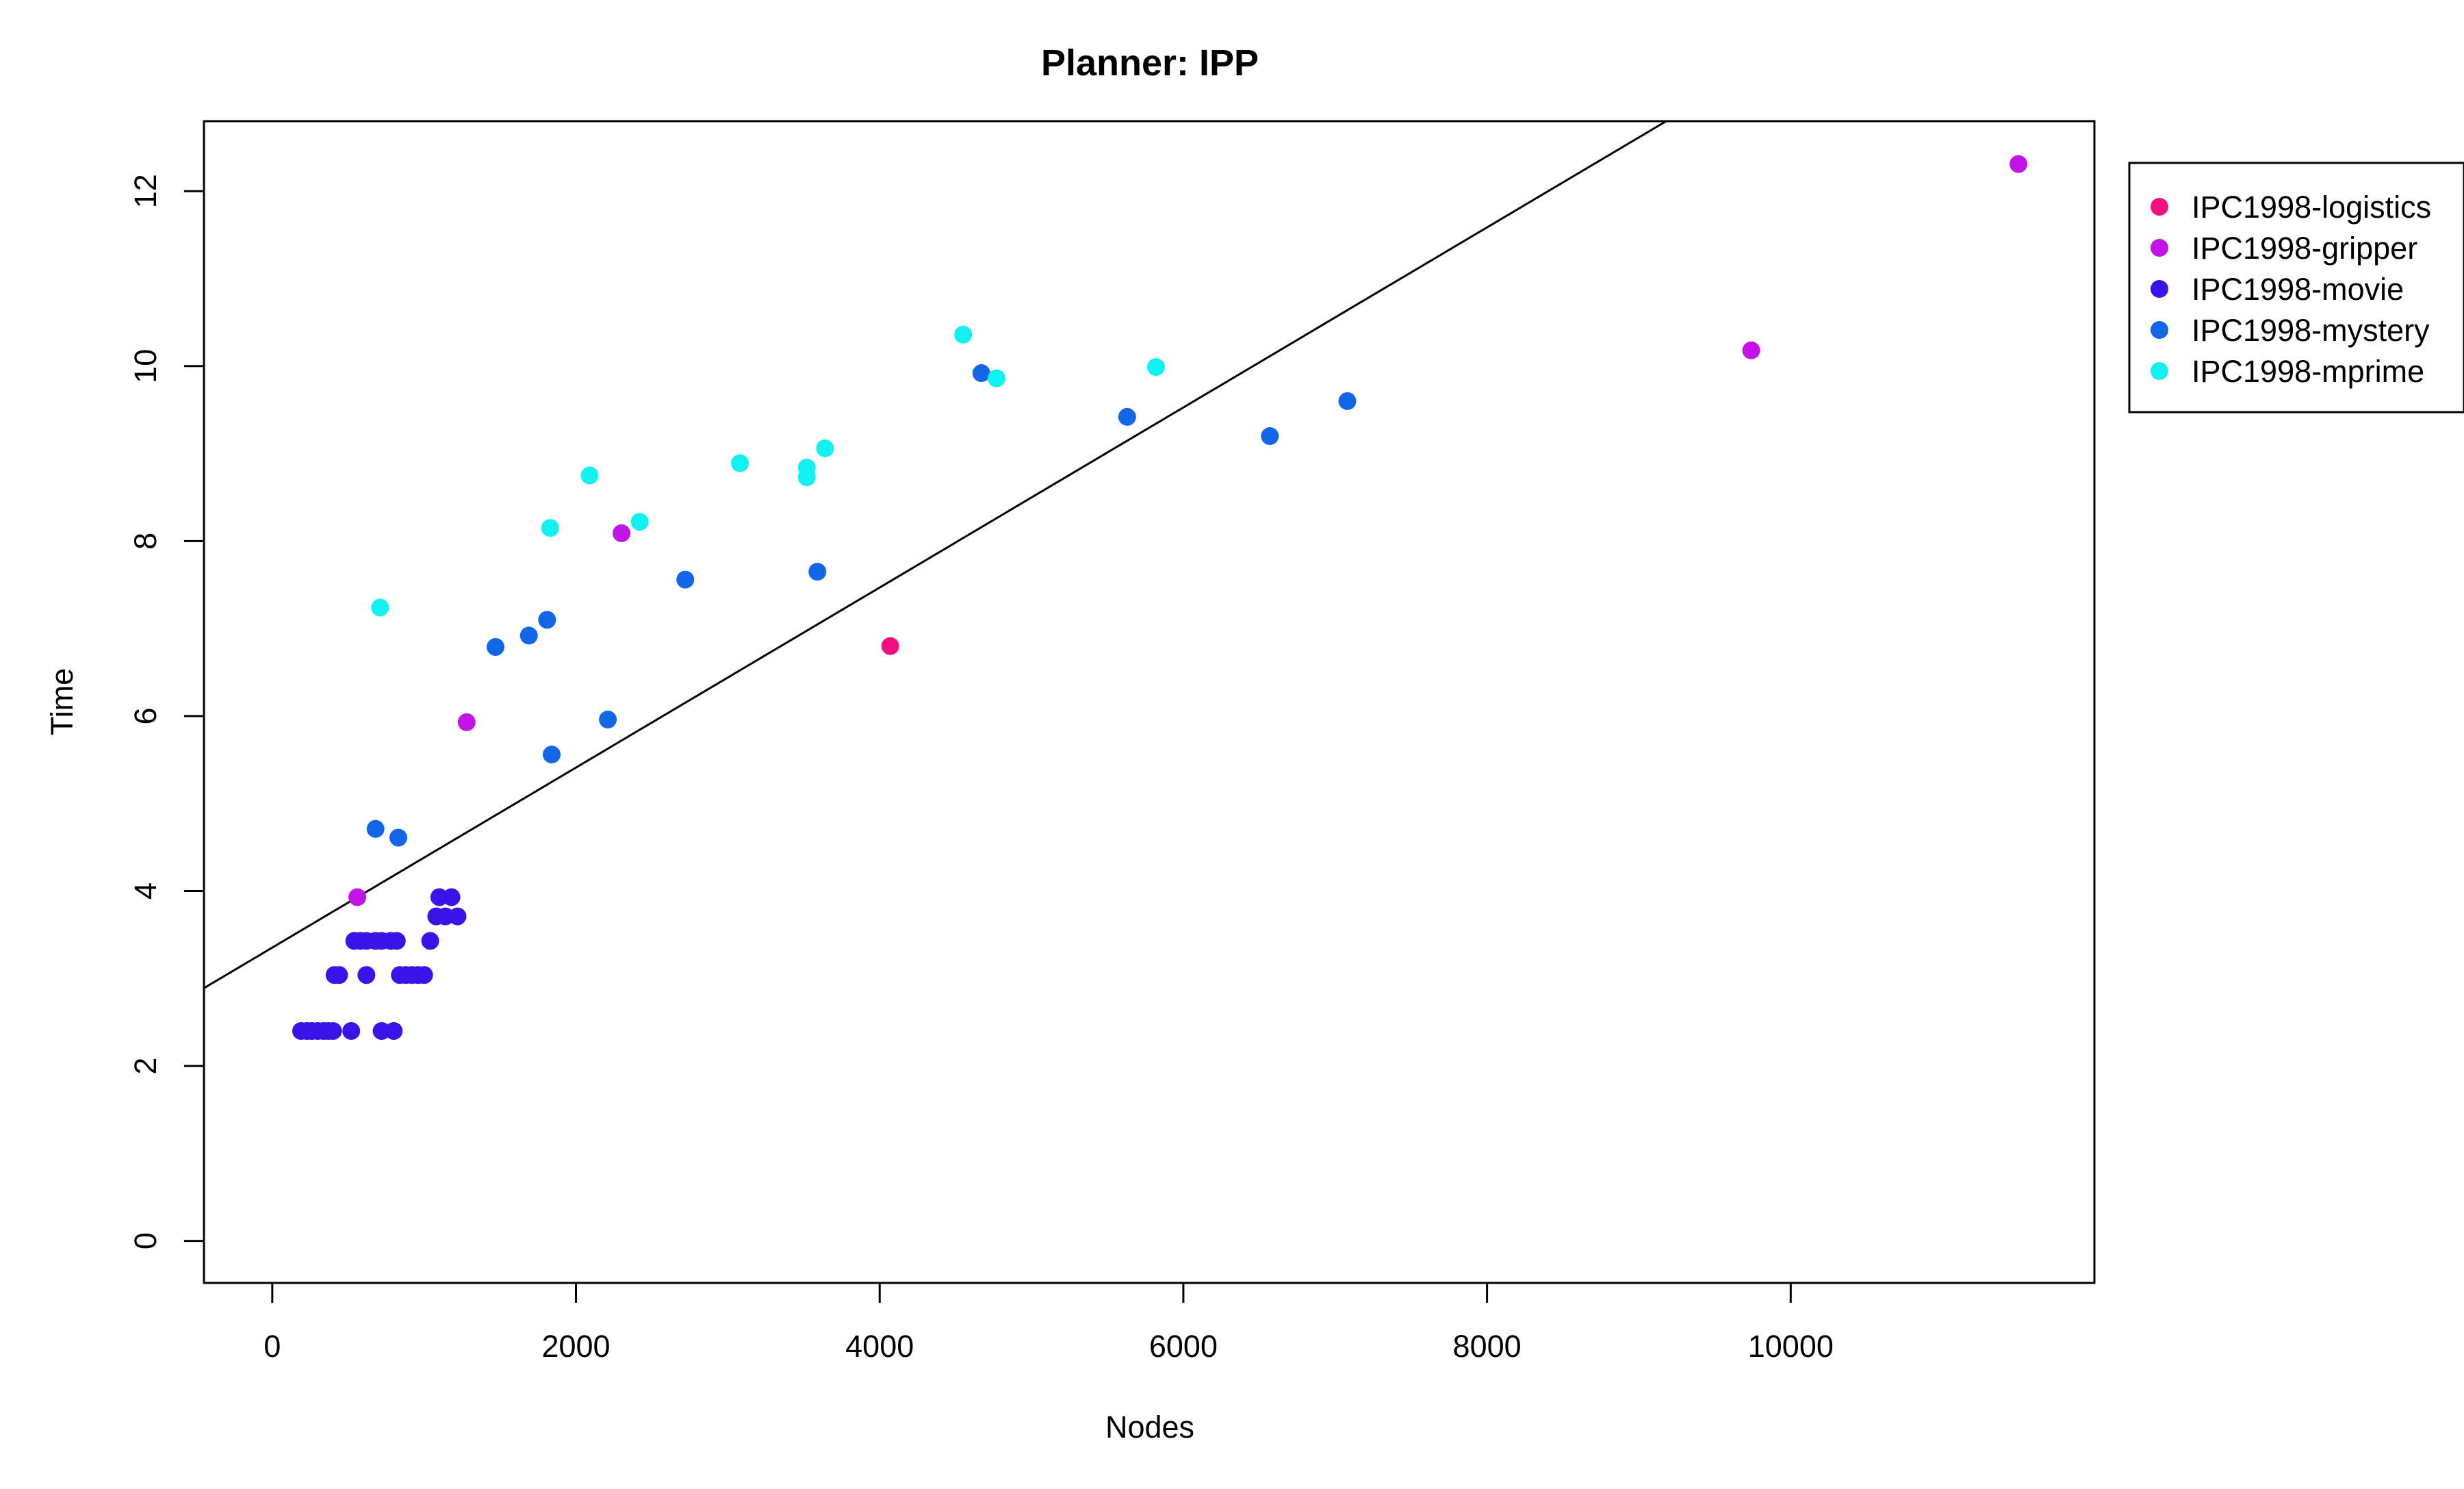 This screenshot has height=1489, width=2464. What do you see at coordinates (145, 1240) in the screenshot?
I see `y-tick-label: 0` at bounding box center [145, 1240].